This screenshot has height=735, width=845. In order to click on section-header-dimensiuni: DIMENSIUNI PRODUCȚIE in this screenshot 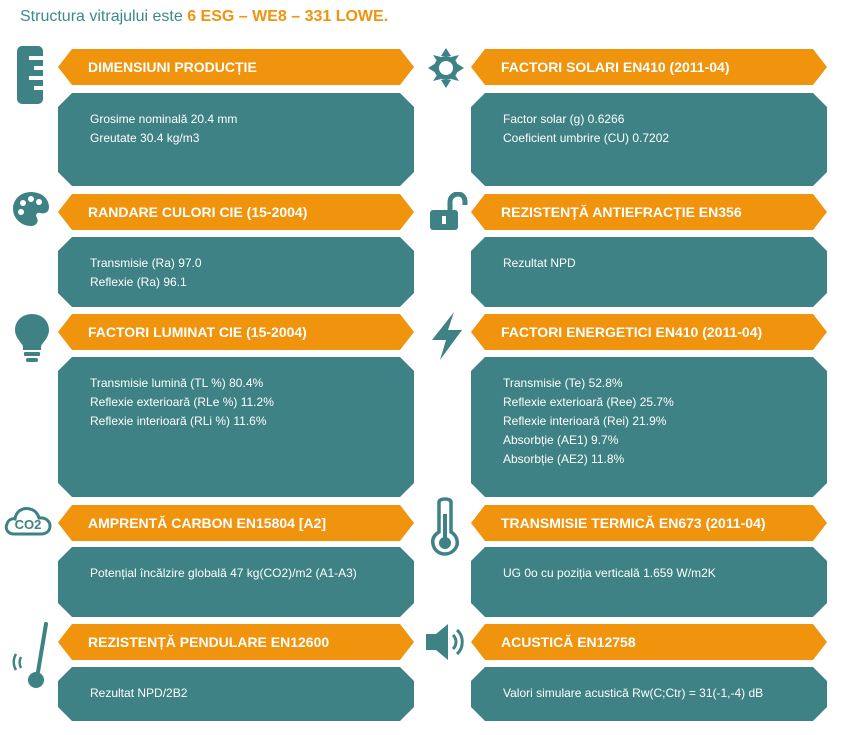, I will do `click(236, 67)`.